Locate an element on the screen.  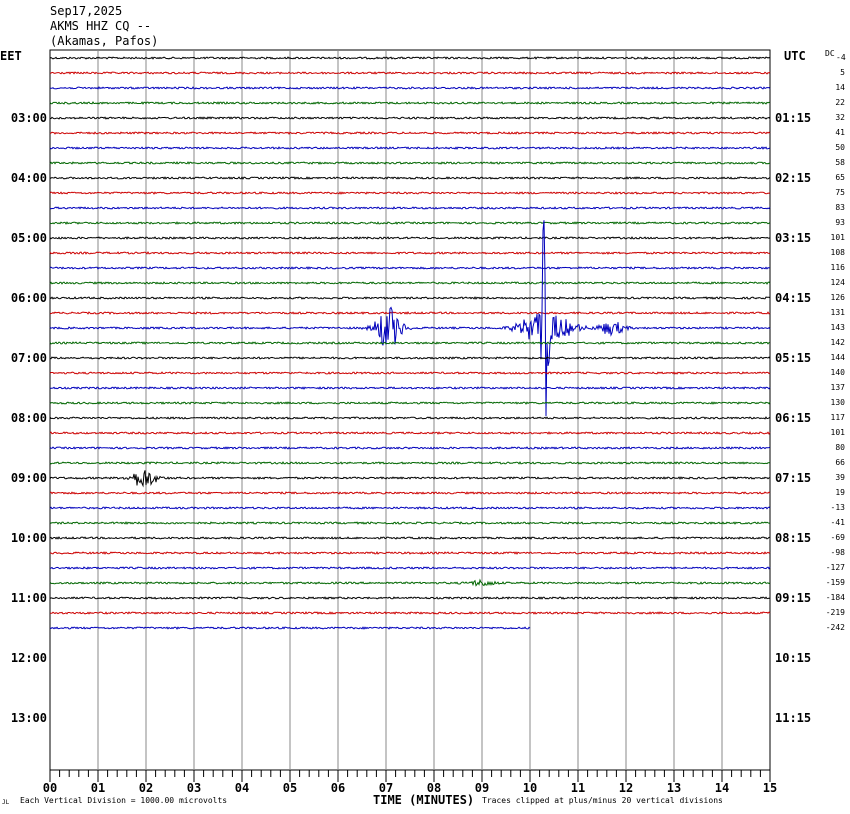
dc-offset: 39 is located at coordinates (840, 477).